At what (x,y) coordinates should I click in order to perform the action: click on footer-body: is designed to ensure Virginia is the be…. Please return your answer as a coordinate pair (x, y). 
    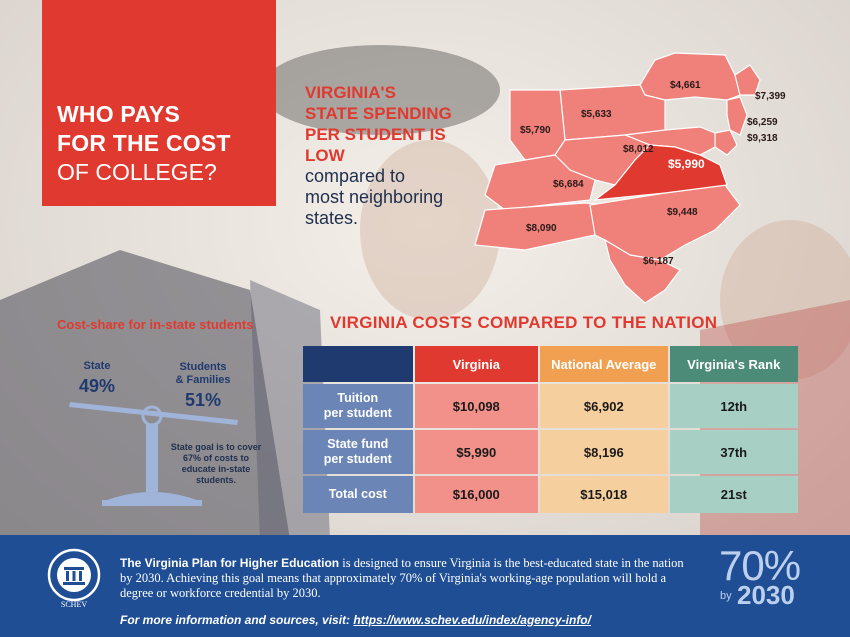
    Looking at the image, I should click on (402, 578).